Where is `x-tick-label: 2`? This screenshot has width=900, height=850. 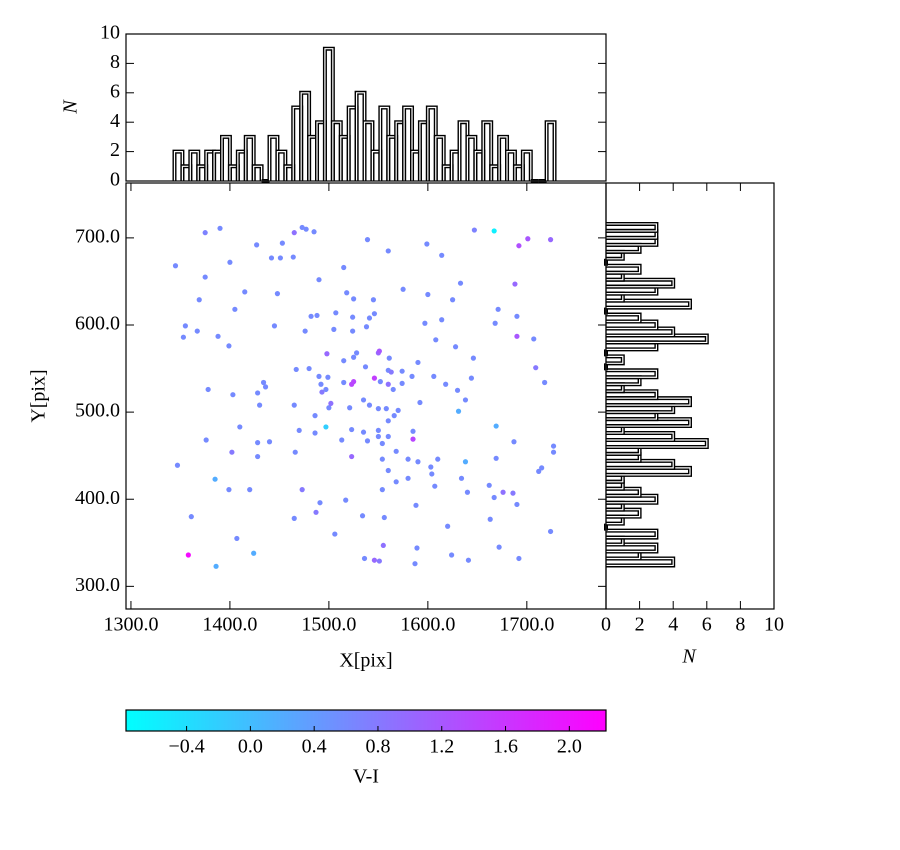 x-tick-label: 2 is located at coordinates (640, 625).